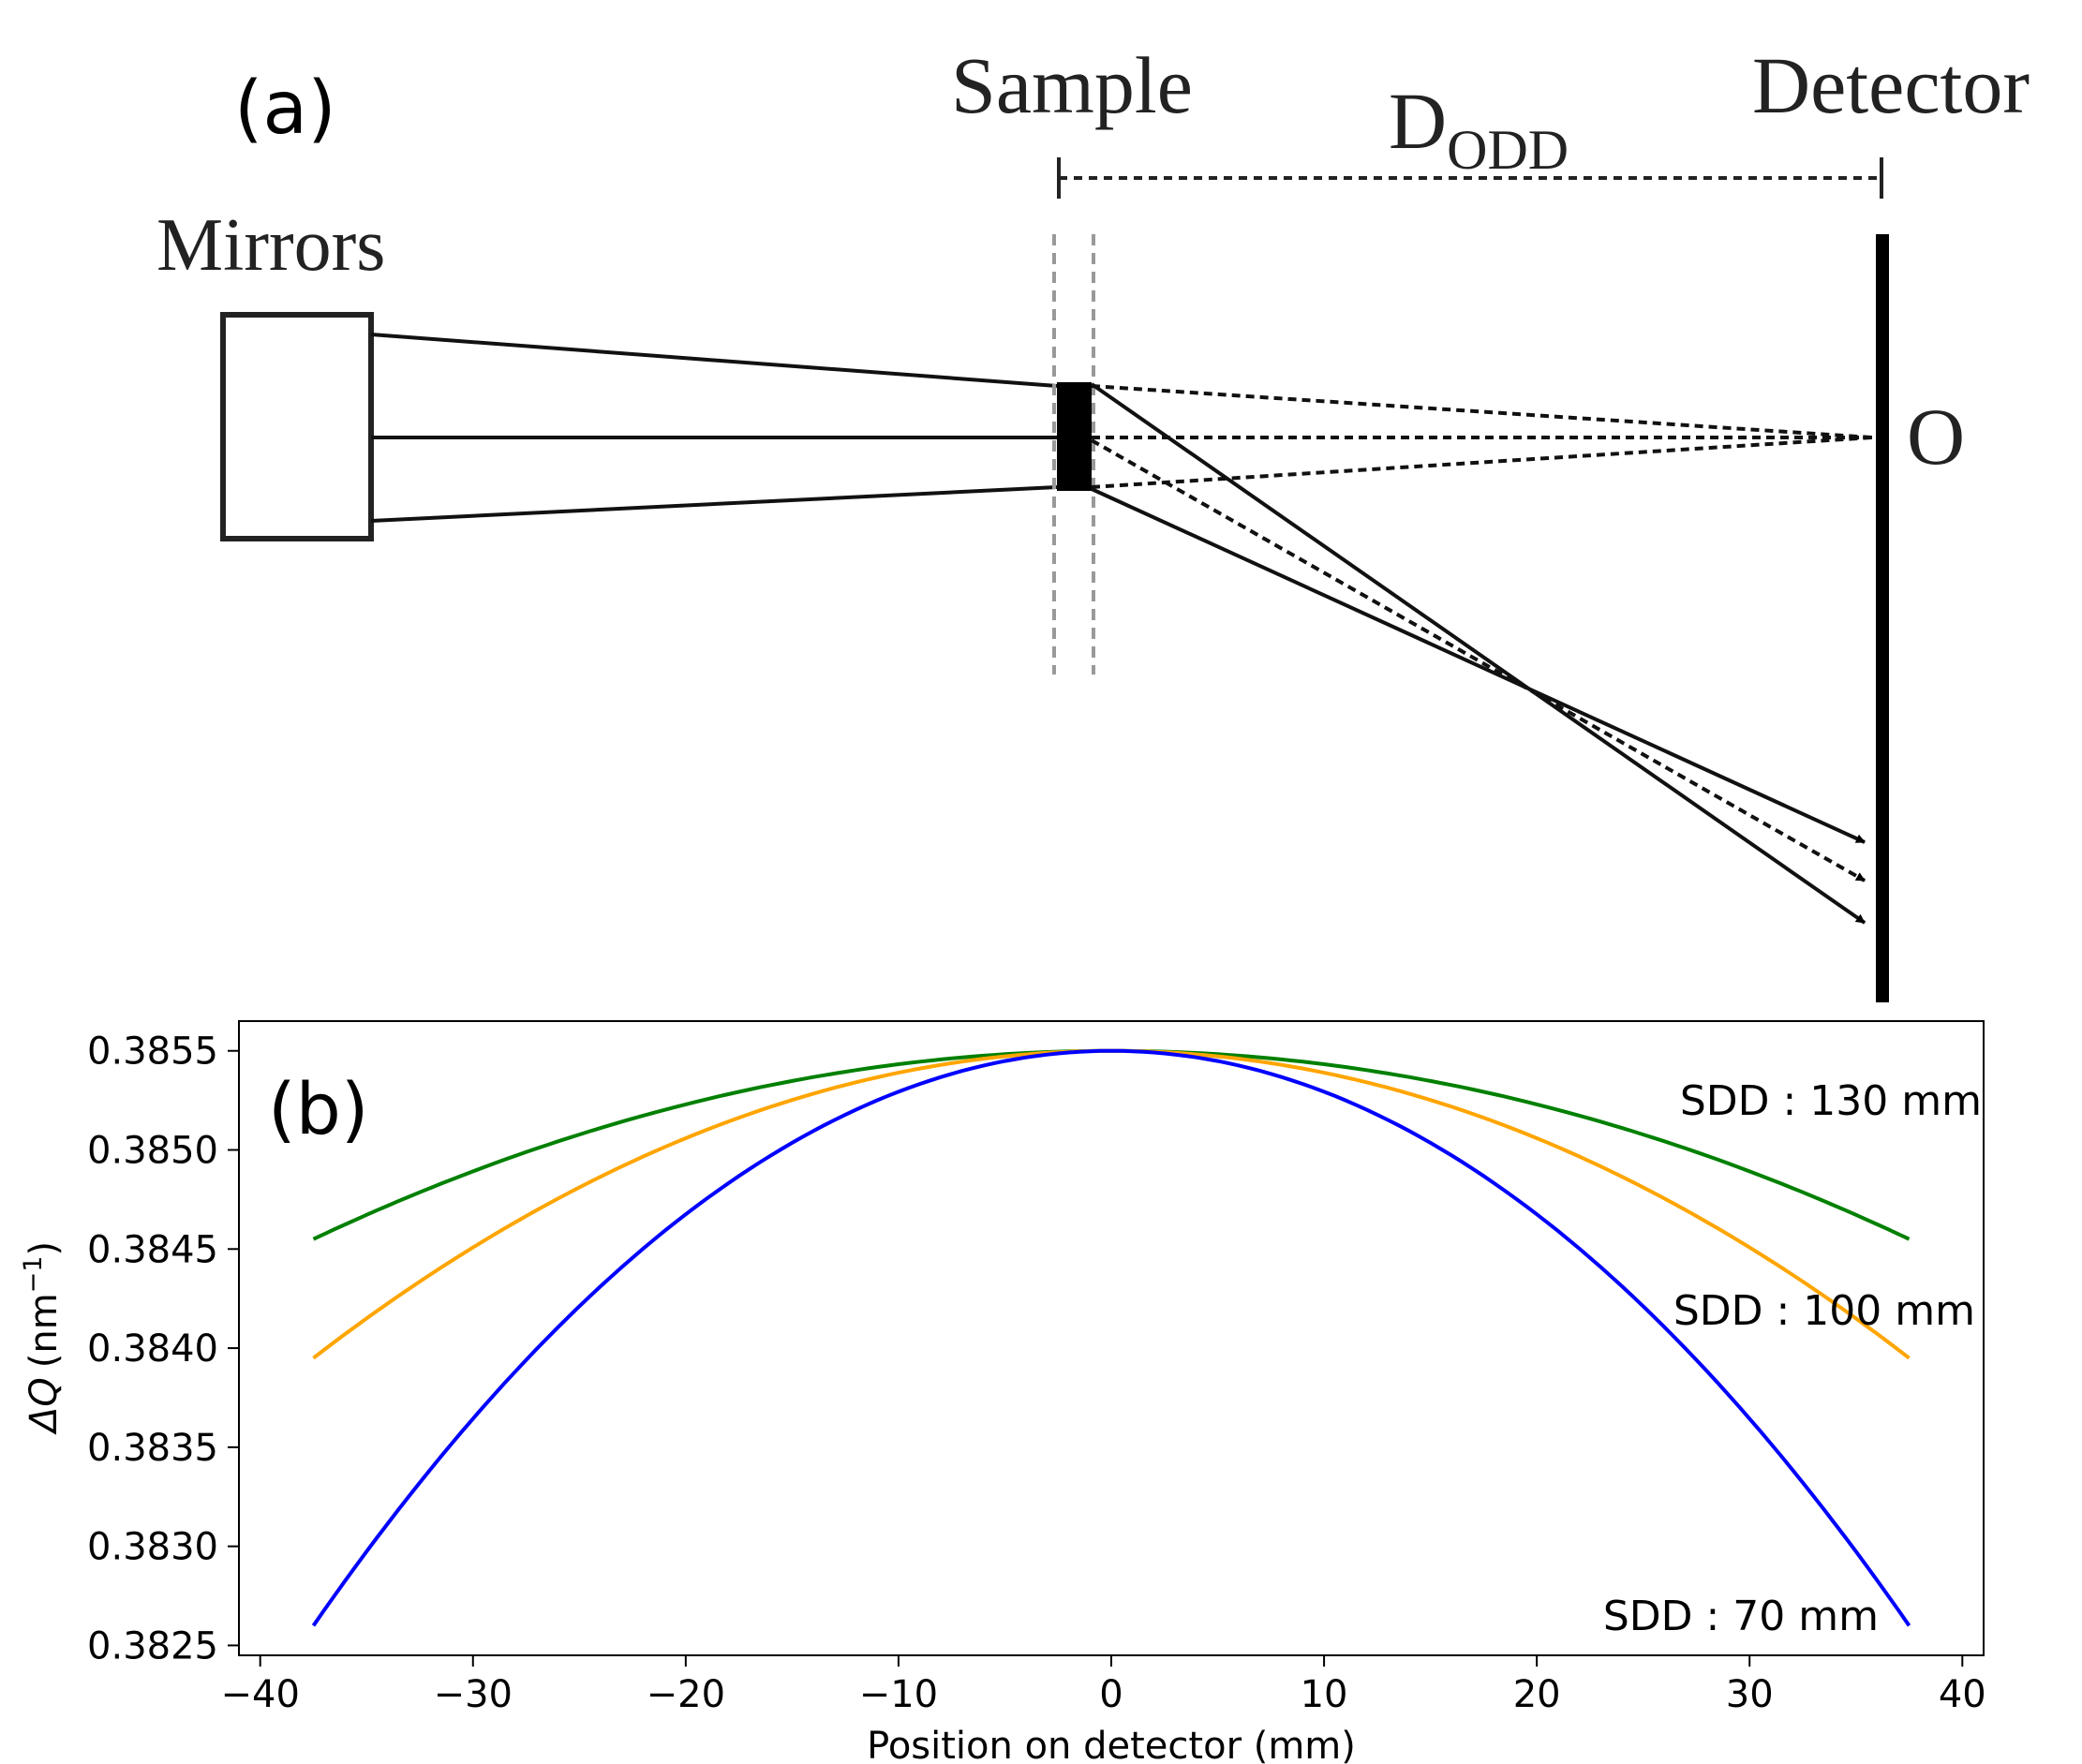 This screenshot has width=2082, height=1764. Describe the element at coordinates (1111, 1744) in the screenshot. I see `x-axis-label: Position on detector (mm)` at that location.